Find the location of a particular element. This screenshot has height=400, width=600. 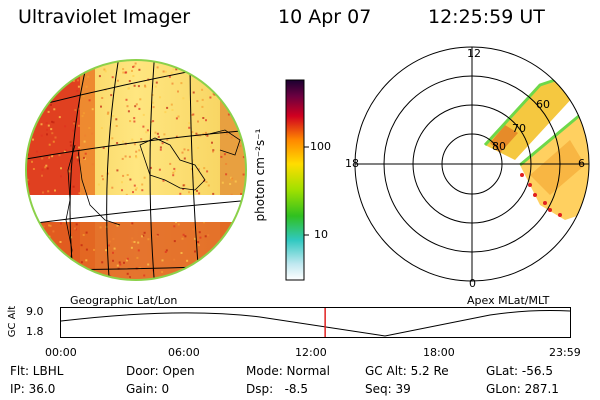

dsp-info: Dsp: -8.5 is located at coordinates (277, 389).